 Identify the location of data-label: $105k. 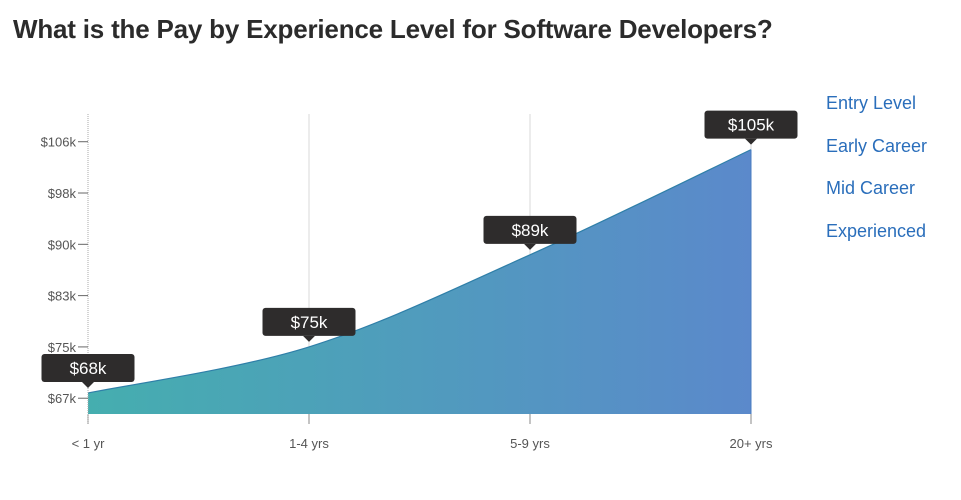
(751, 127).